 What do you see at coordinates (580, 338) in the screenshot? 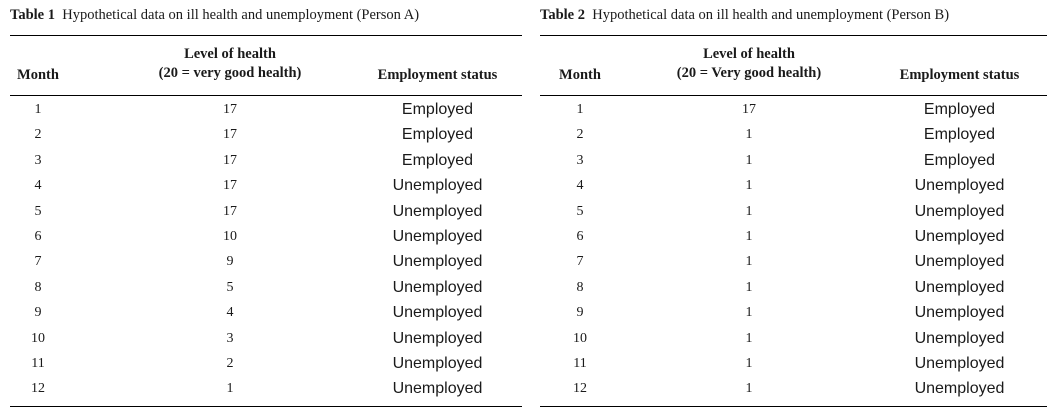
I see `cell-month: 10` at bounding box center [580, 338].